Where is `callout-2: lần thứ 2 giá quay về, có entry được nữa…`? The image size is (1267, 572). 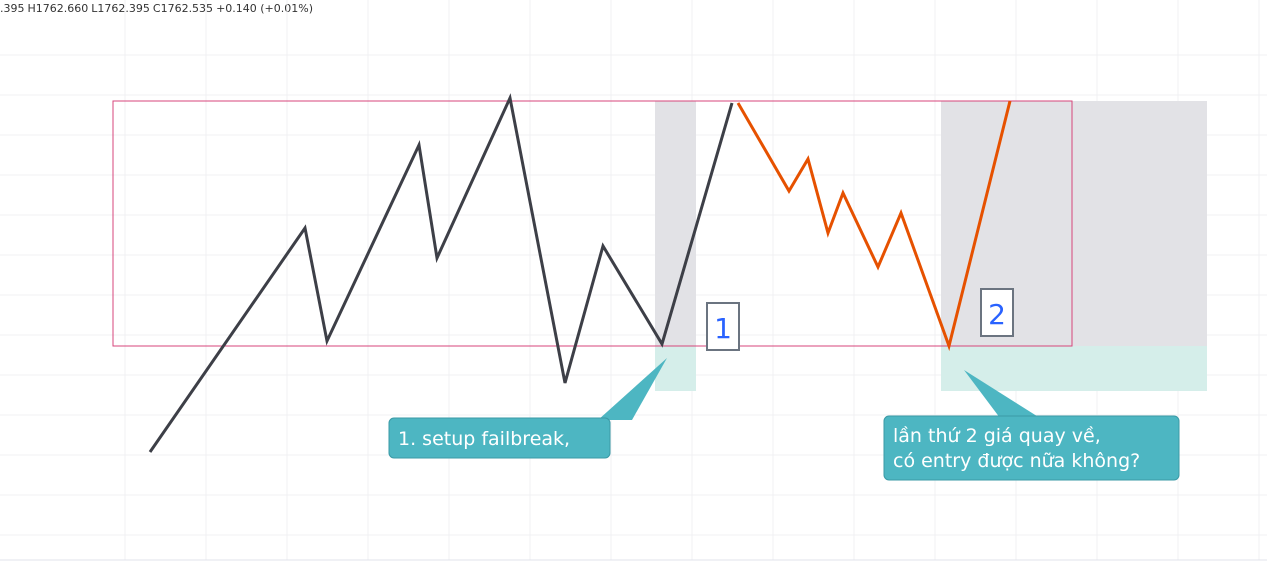
callout-2: lần thứ 2 giá quay về, có entry được nữa… is located at coordinates (1031, 425).